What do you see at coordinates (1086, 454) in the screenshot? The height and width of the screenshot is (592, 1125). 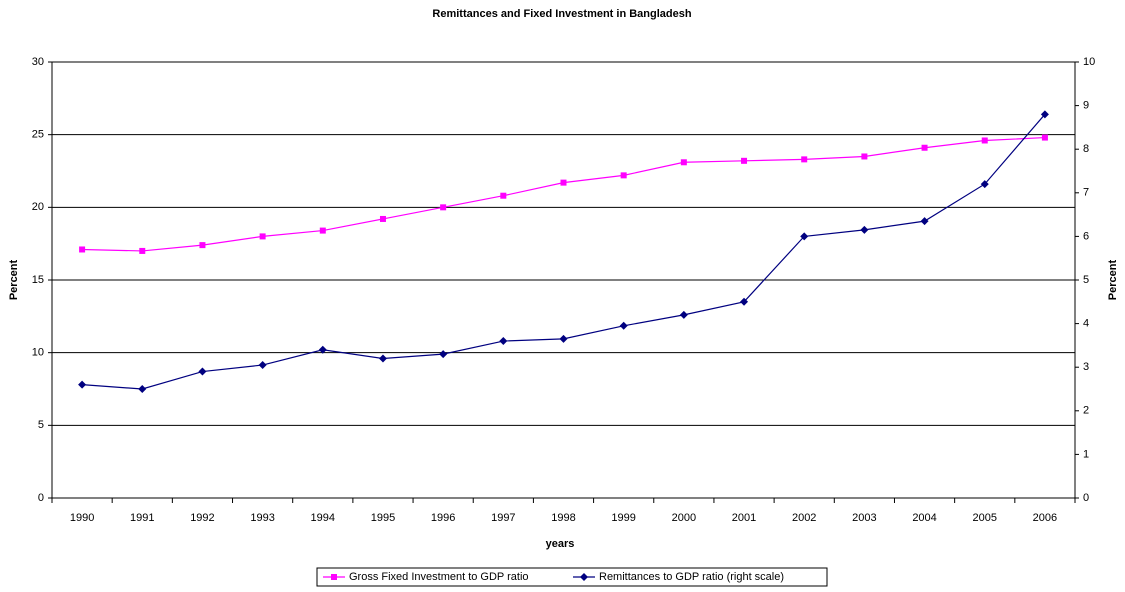 I see `y2-tick-label: 1` at bounding box center [1086, 454].